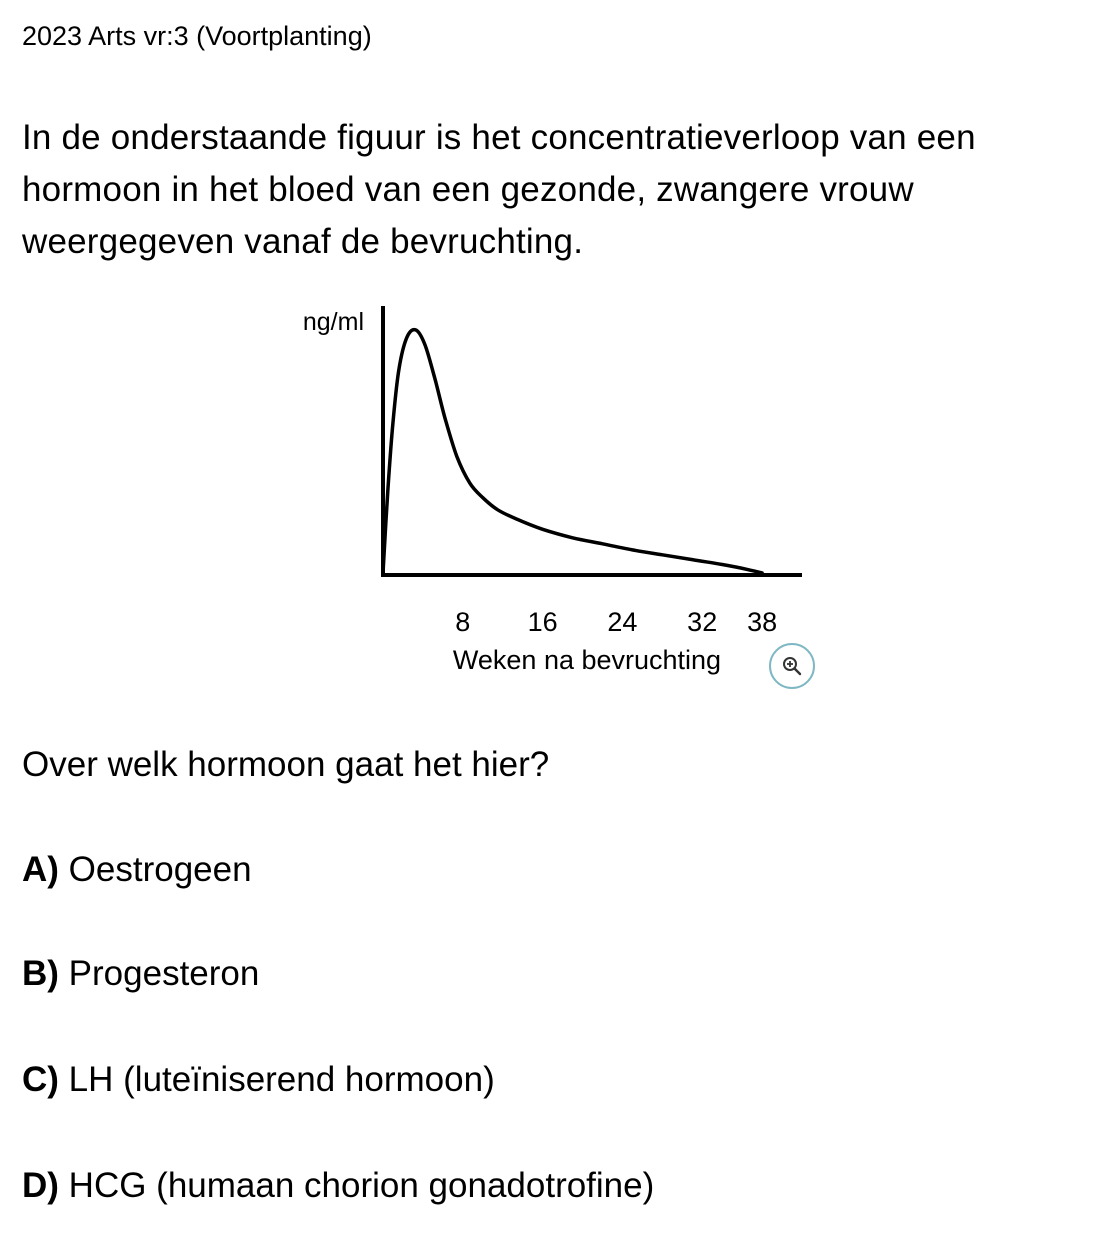  Describe the element at coordinates (333, 322) in the screenshot. I see `y-axis-label: ng/ml` at that location.